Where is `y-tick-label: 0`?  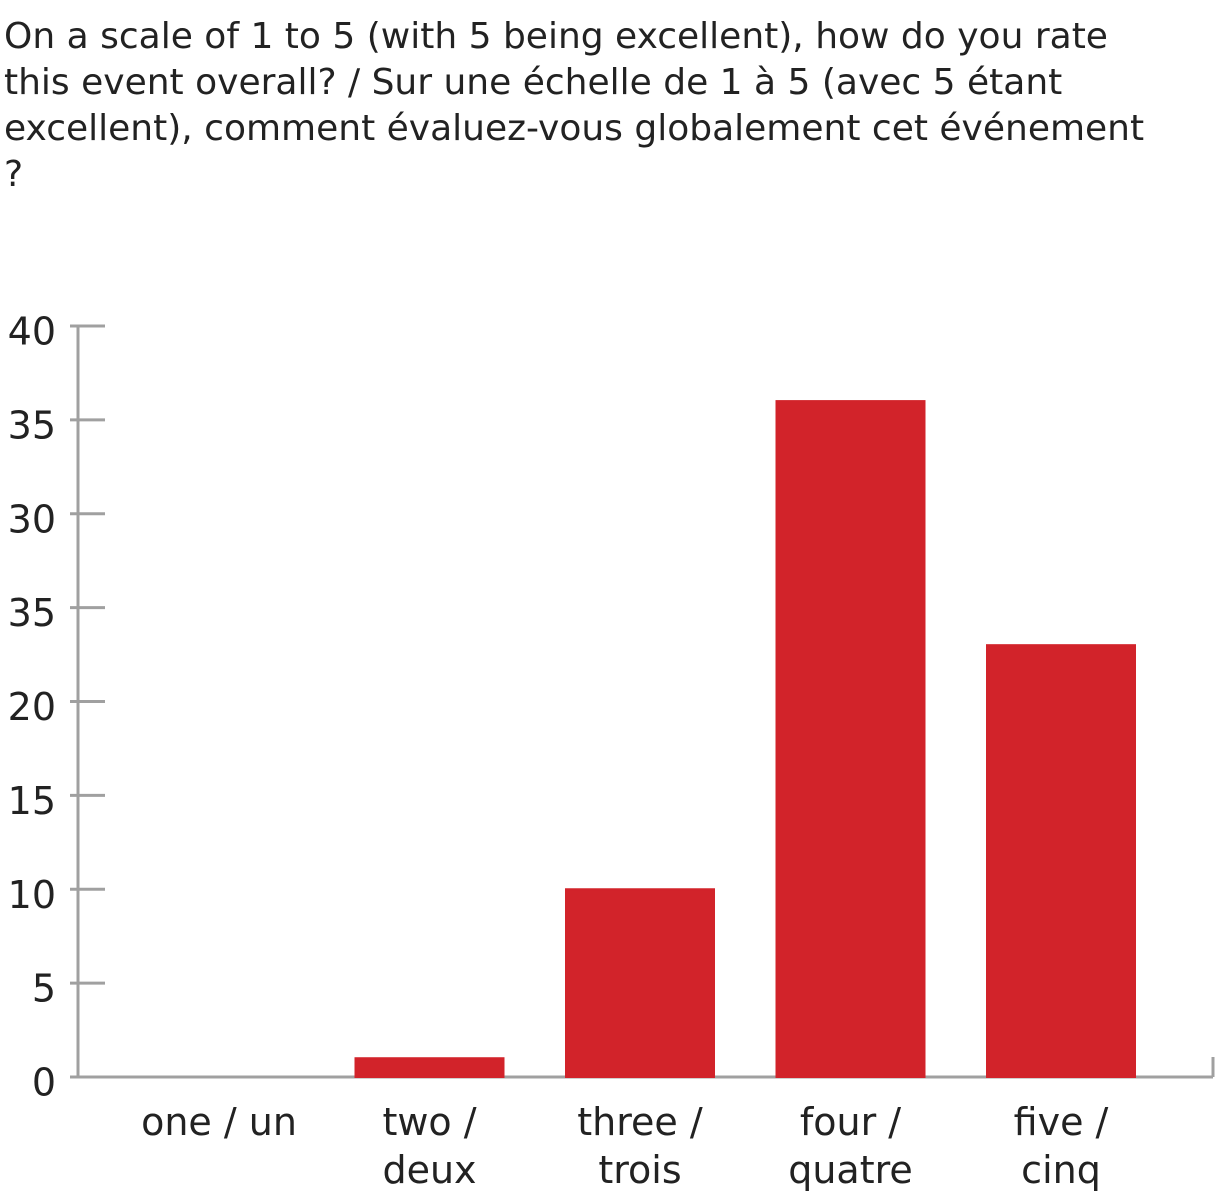
y-tick-label: 0 is located at coordinates (44, 1083).